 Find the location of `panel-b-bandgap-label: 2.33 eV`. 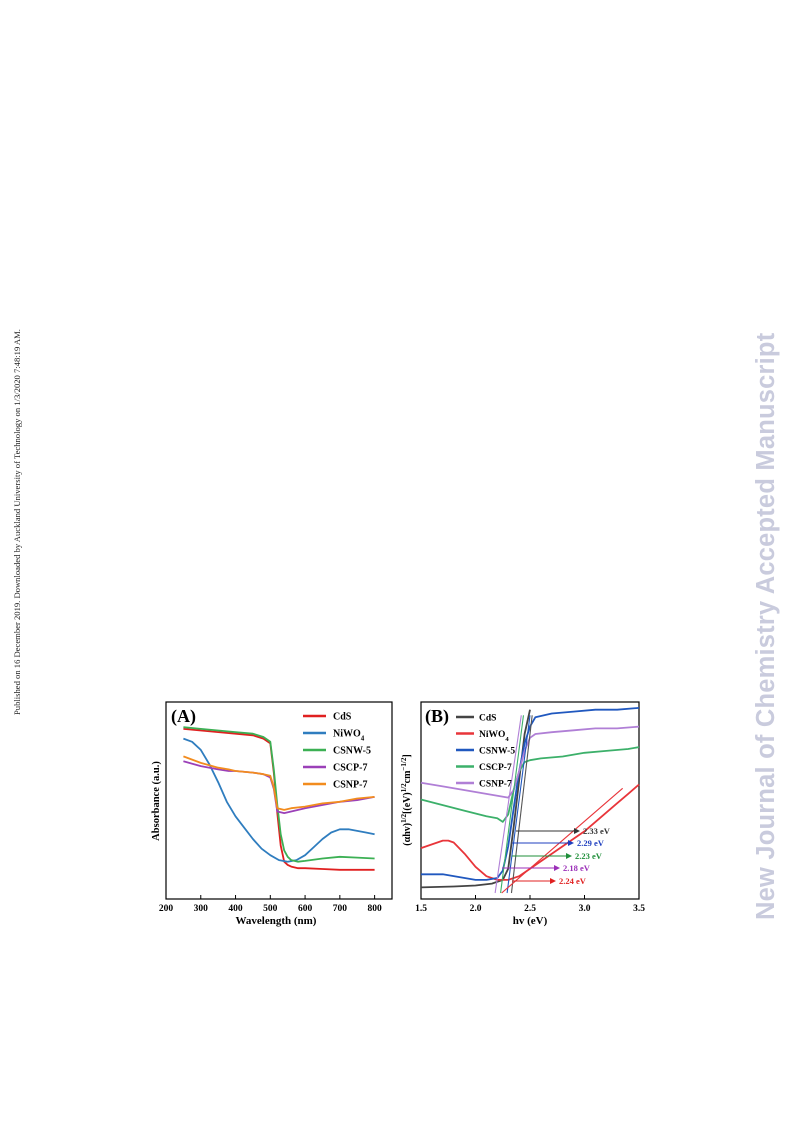

panel-b-bandgap-label: 2.33 eV is located at coordinates (597, 831).